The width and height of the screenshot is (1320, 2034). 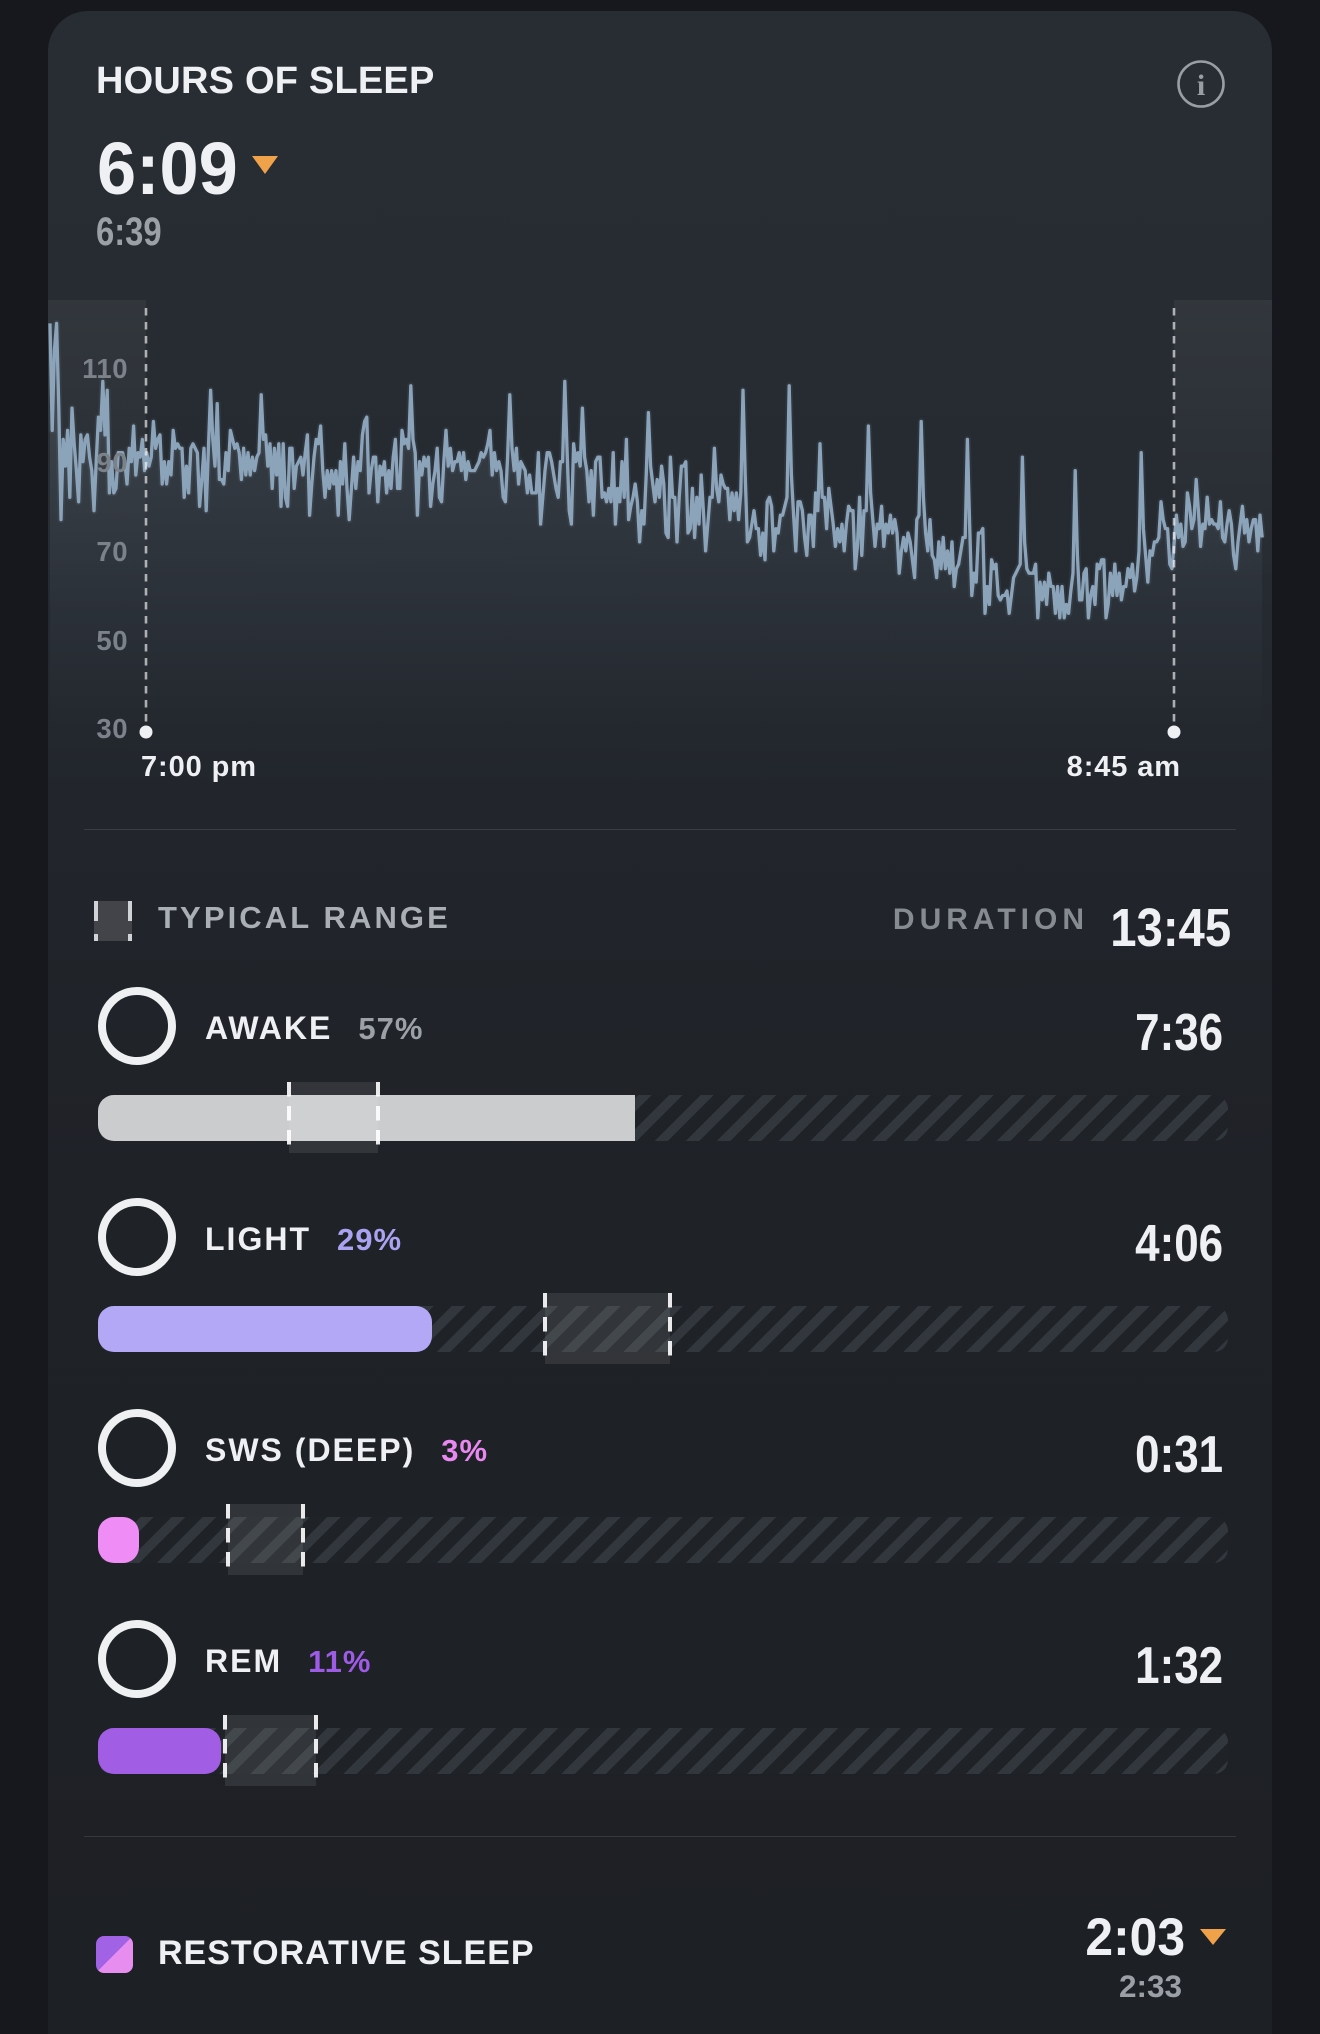 What do you see at coordinates (1201, 85) in the screenshot?
I see `svg-text: i` at bounding box center [1201, 85].